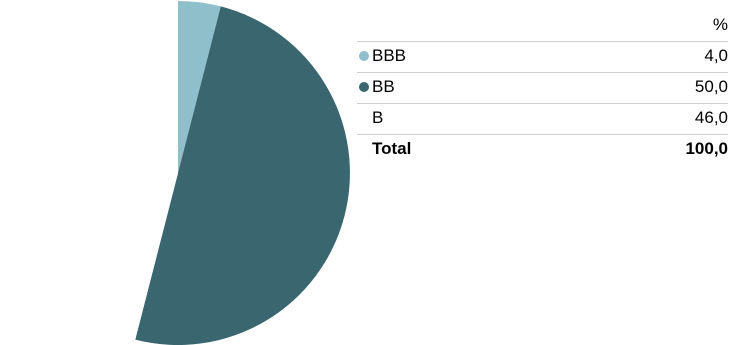 The height and width of the screenshot is (345, 745). What do you see at coordinates (542, 57) in the screenshot?
I see `legend-row-bbb: BBB 4,0` at bounding box center [542, 57].